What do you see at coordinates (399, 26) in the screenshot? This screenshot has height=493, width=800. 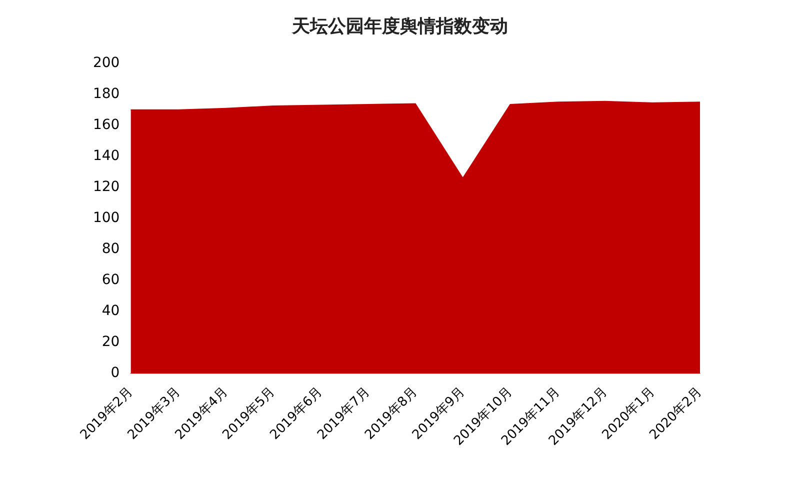 I see `chart-title: 天坛公园年度舆情指数变动` at bounding box center [399, 26].